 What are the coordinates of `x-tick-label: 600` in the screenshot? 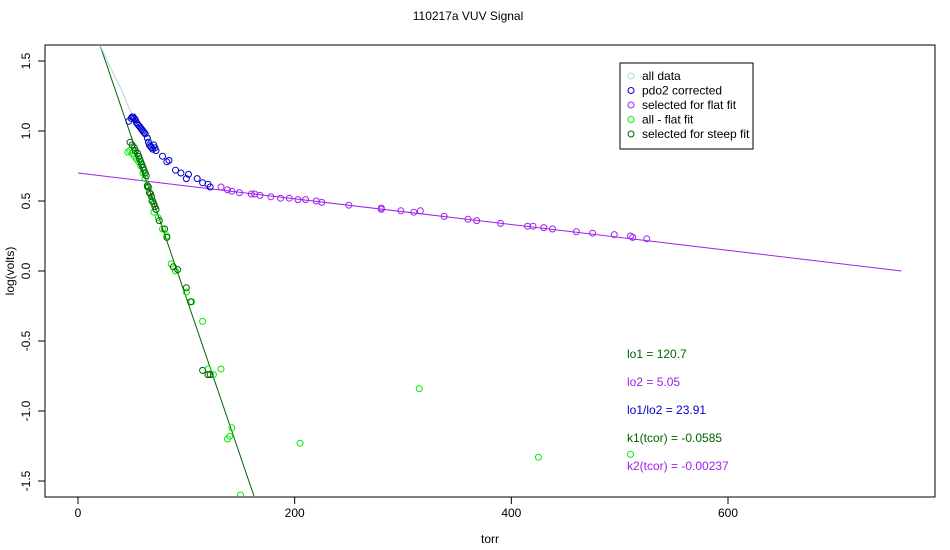 It's located at (728, 513).